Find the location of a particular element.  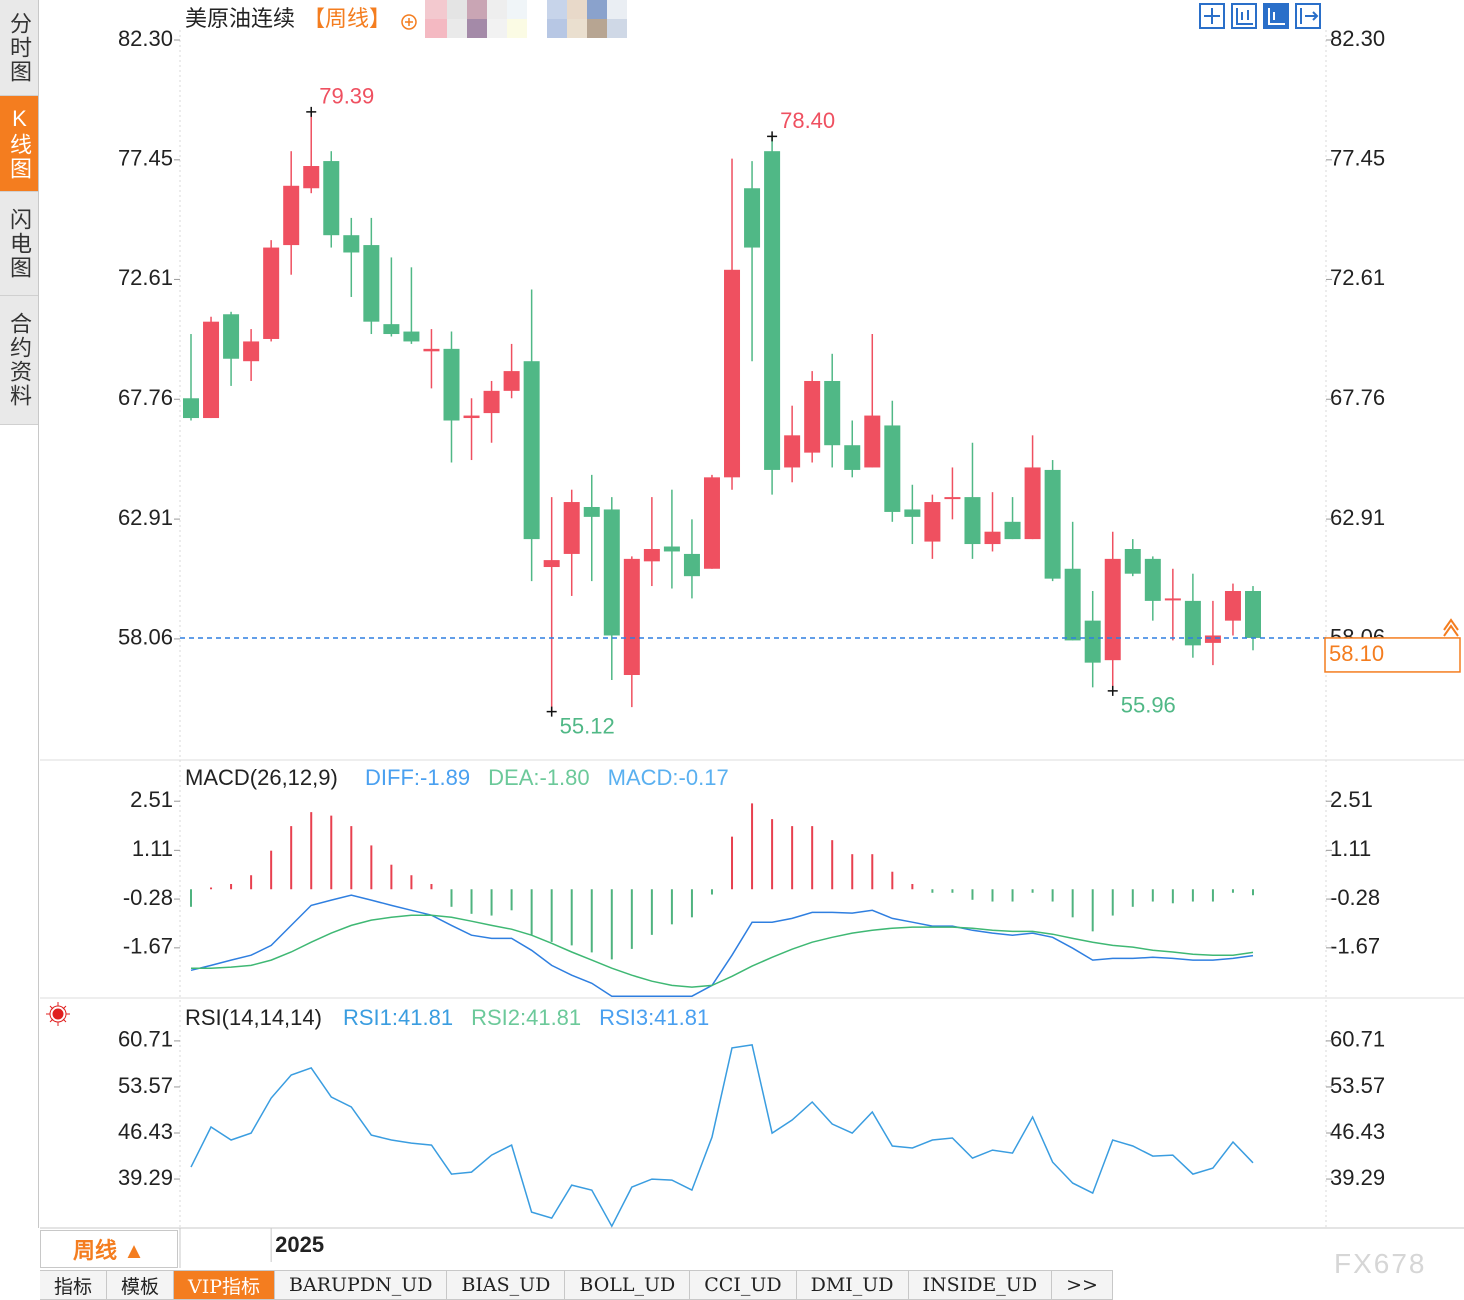

extreme-label: 55.96 is located at coordinates (1148, 705).